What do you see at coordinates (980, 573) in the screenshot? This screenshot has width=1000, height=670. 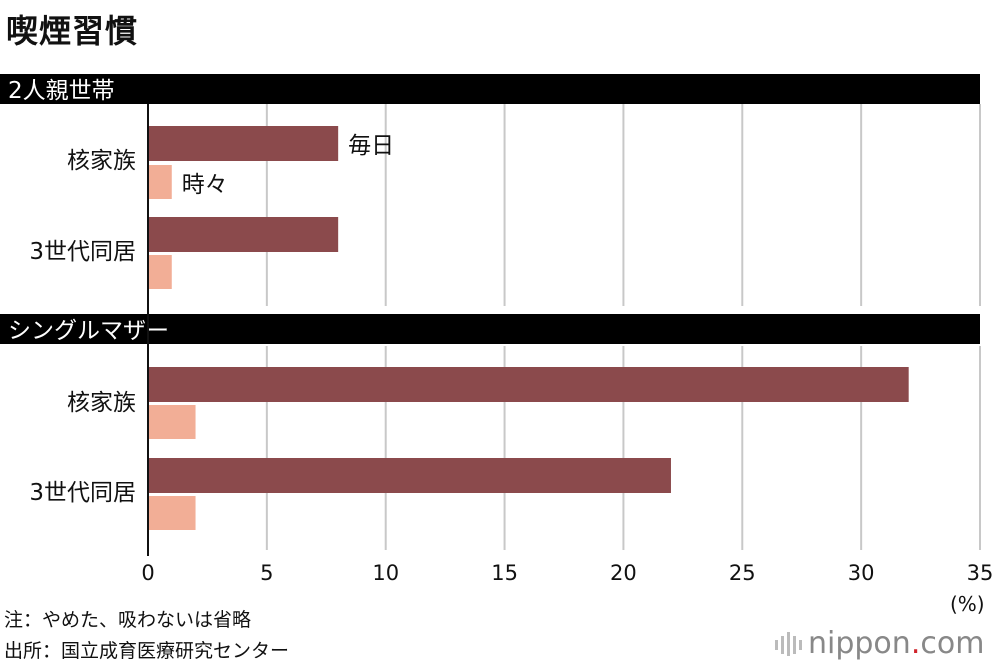 I see `x-tick-label: 35` at bounding box center [980, 573].